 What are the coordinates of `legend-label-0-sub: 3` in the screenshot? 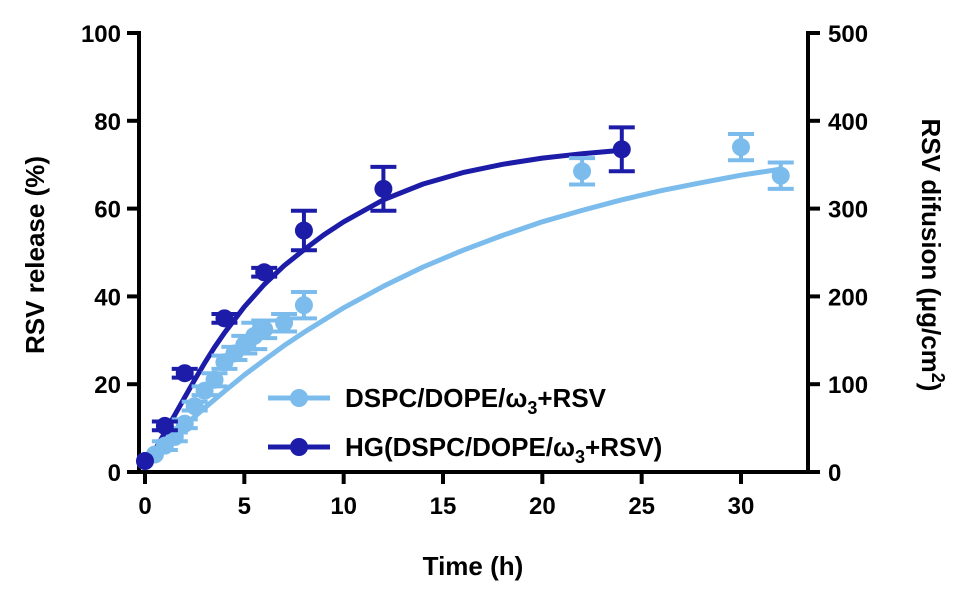 It's located at (532, 408).